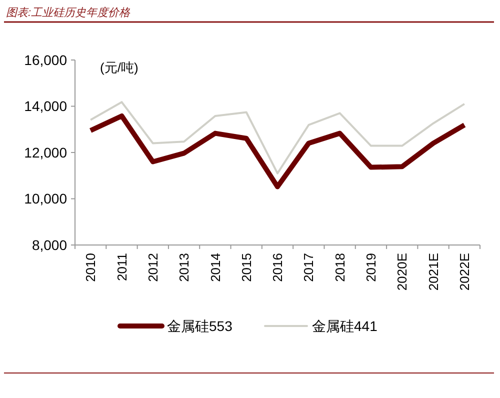  What do you see at coordinates (119, 67) in the screenshot?
I see `y-axis-title: (元/吨)` at bounding box center [119, 67].